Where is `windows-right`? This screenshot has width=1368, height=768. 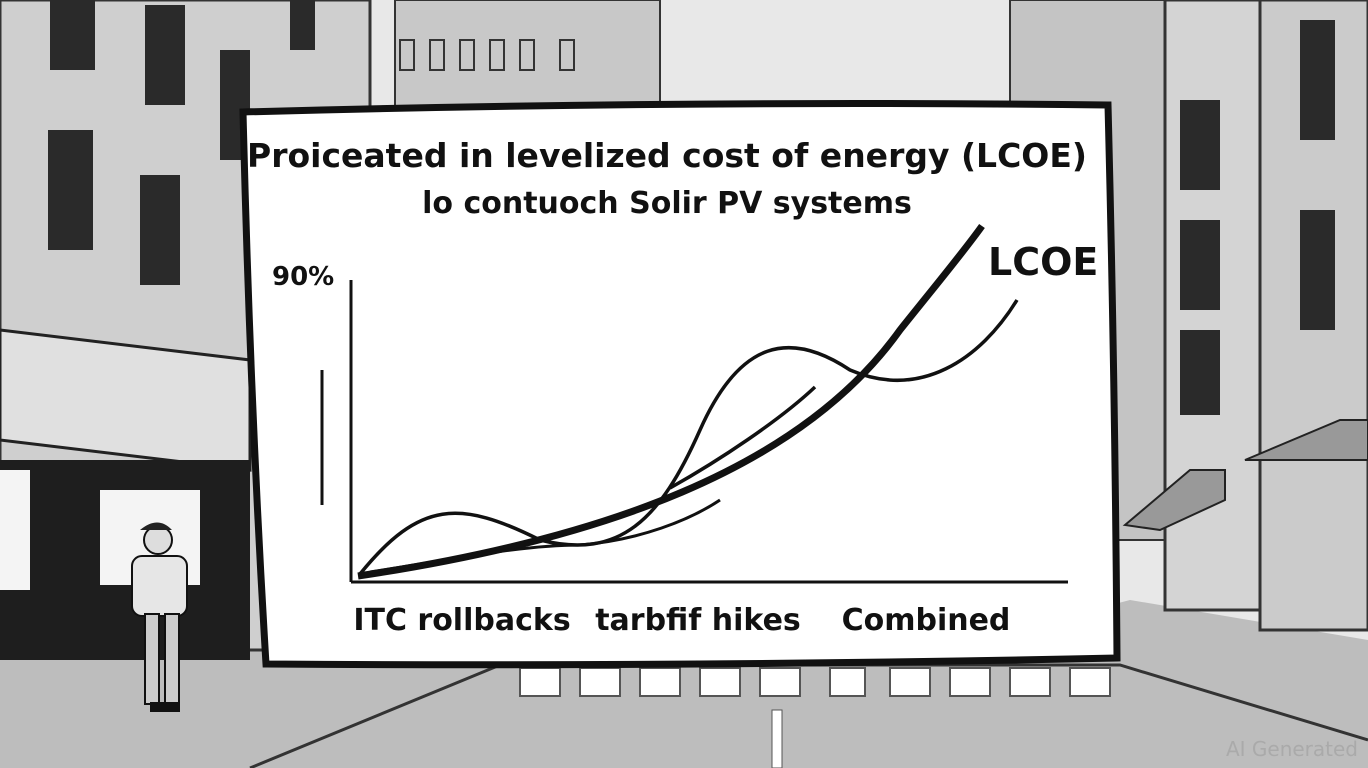
windows-right is located at coordinates (1257, 217).